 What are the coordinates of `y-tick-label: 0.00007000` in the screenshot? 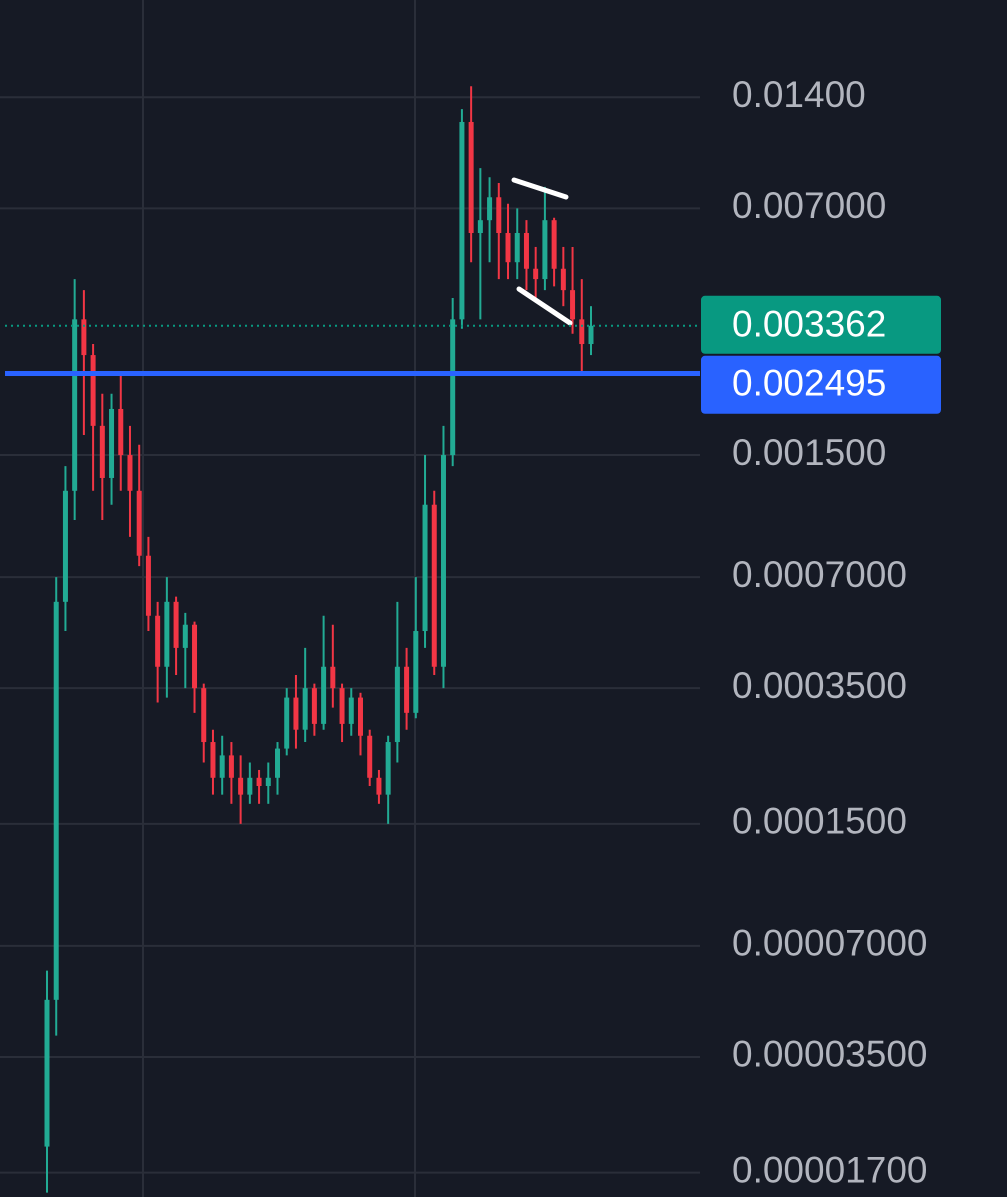 It's located at (829, 943).